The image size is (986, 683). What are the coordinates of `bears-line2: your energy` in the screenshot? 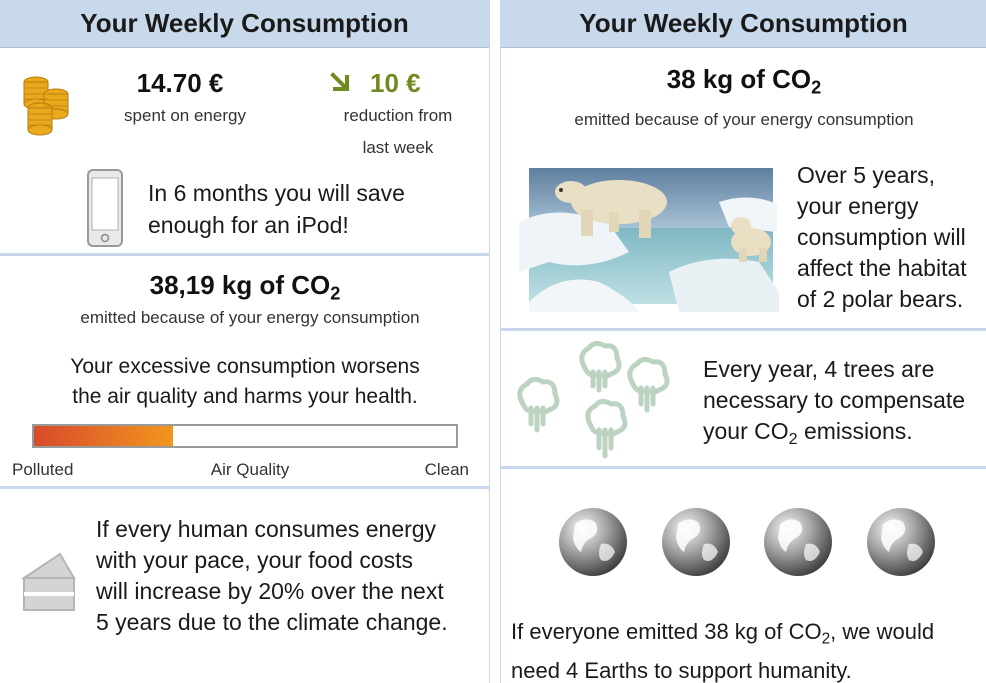 It's located at (858, 206).